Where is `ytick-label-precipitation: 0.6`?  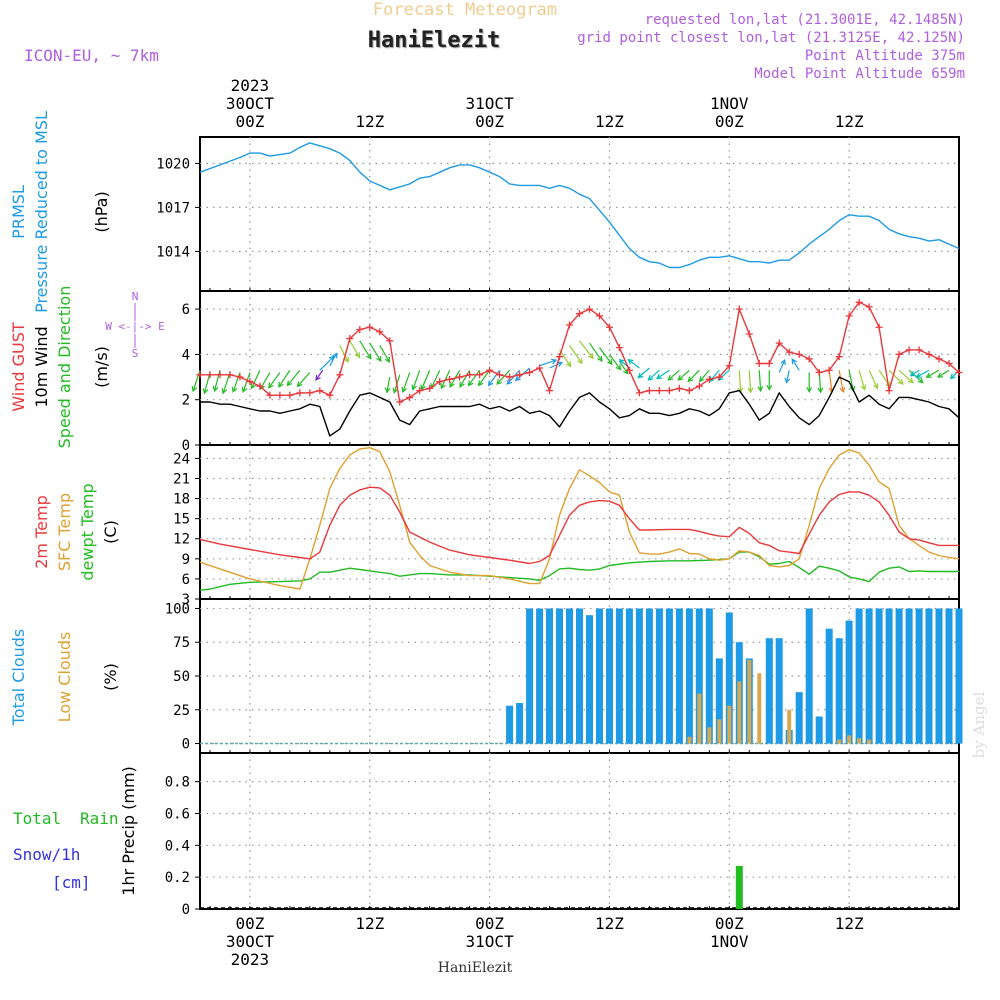
ytick-label-precipitation: 0.6 is located at coordinates (177, 814).